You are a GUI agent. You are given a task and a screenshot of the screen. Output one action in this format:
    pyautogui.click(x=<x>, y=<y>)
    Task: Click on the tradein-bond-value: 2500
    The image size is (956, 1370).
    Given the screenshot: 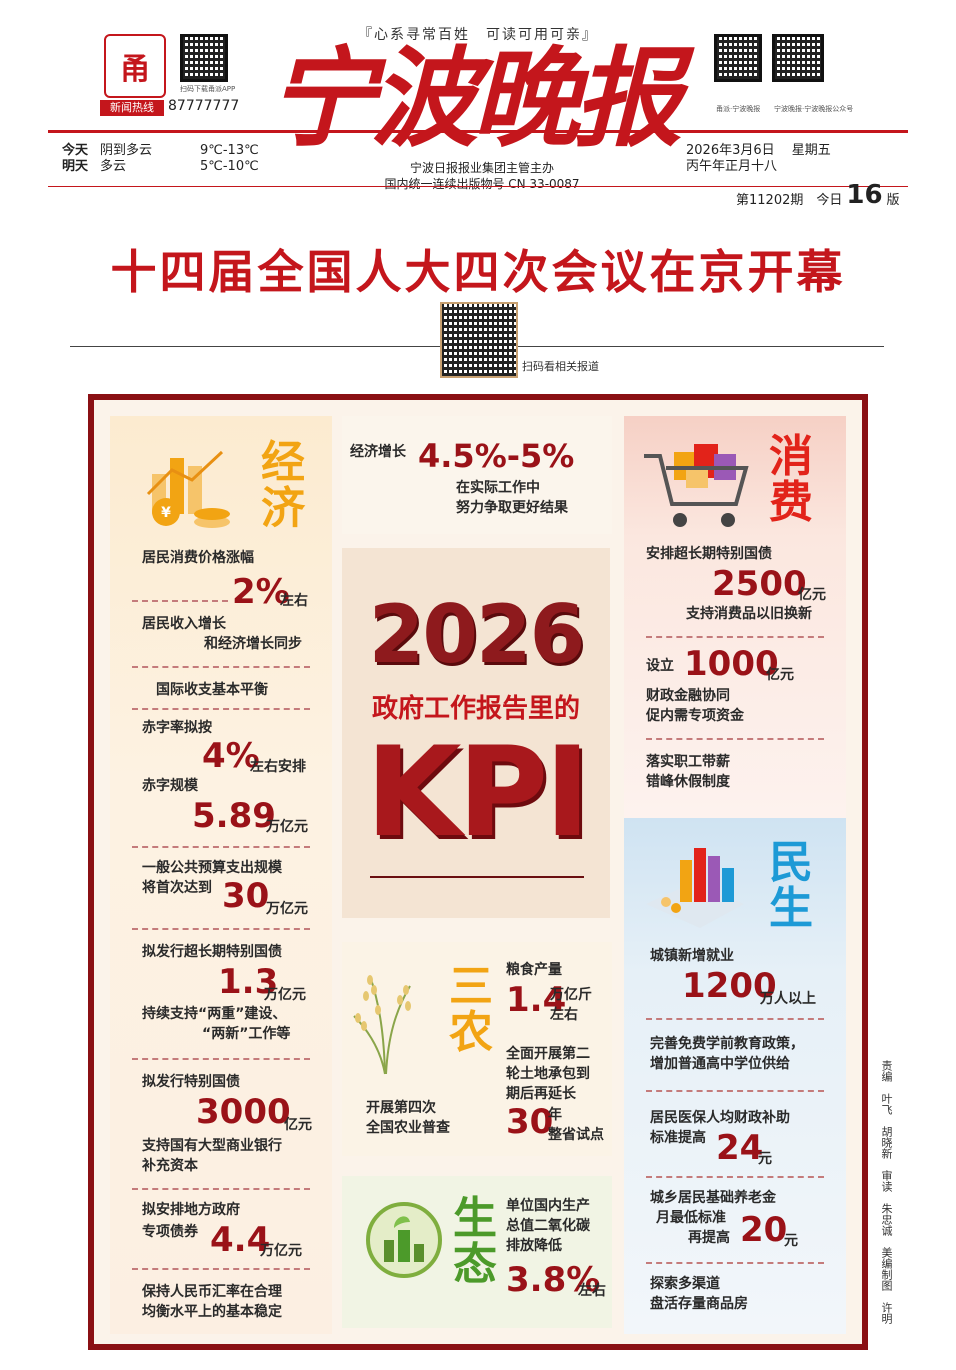 What is the action you would take?
    pyautogui.click(x=759, y=584)
    